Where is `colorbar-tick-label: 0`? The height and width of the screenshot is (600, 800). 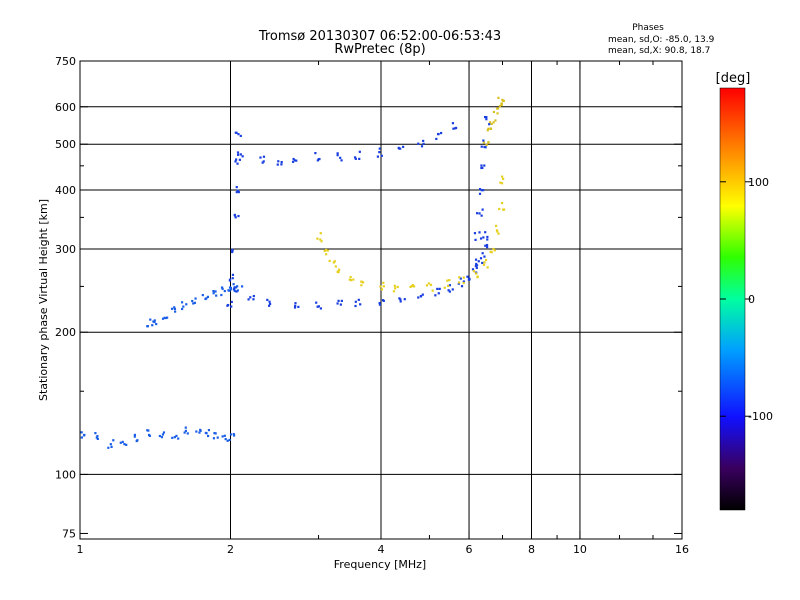 colorbar-tick-label: 0 is located at coordinates (751, 299).